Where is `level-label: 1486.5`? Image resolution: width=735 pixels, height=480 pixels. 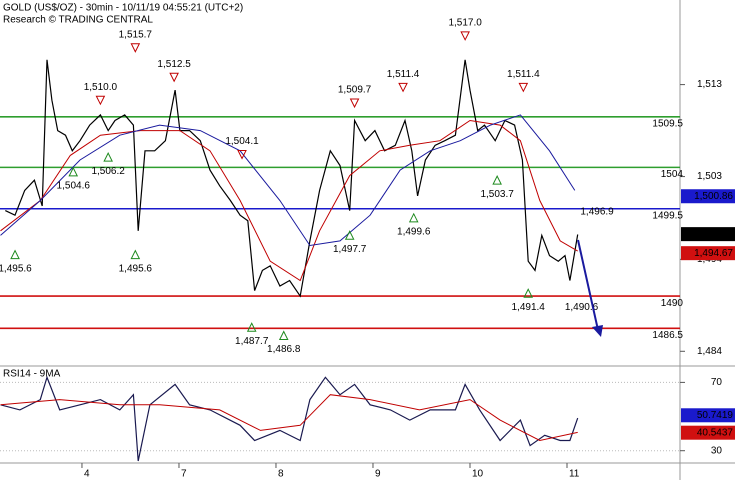 level-label: 1486.5 is located at coordinates (667, 335).